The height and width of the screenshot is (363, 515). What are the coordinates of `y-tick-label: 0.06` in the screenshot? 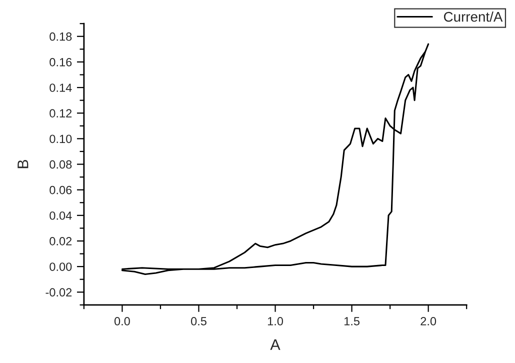 It's located at (61, 190).